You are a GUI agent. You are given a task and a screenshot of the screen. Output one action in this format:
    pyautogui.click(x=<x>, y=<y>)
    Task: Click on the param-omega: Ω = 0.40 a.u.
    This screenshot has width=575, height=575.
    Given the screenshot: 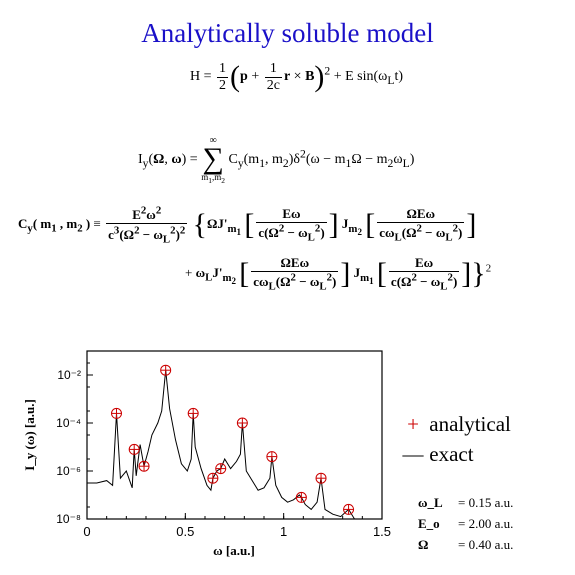 What is the action you would take?
    pyautogui.click(x=466, y=544)
    